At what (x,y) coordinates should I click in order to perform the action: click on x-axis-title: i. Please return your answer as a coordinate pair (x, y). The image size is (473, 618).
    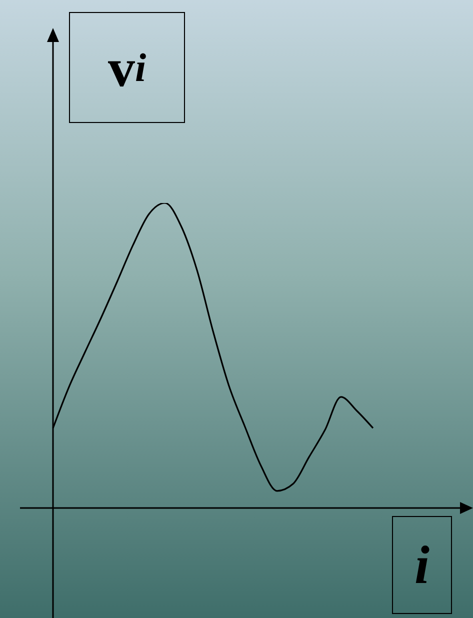
    Looking at the image, I should click on (422, 565).